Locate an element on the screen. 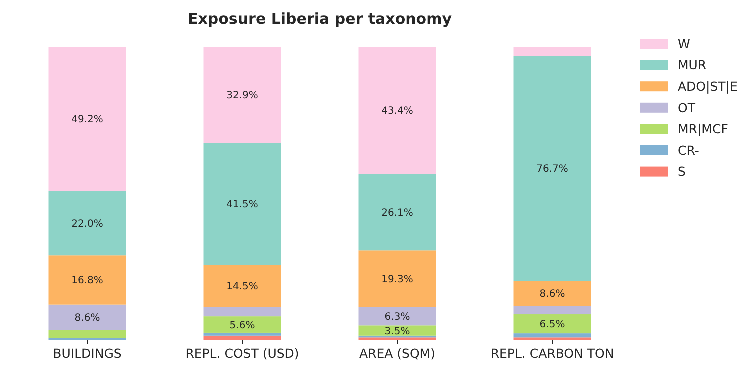 Image resolution: width=756 pixels, height=374 pixels. data-label: 32.9% is located at coordinates (242, 96).